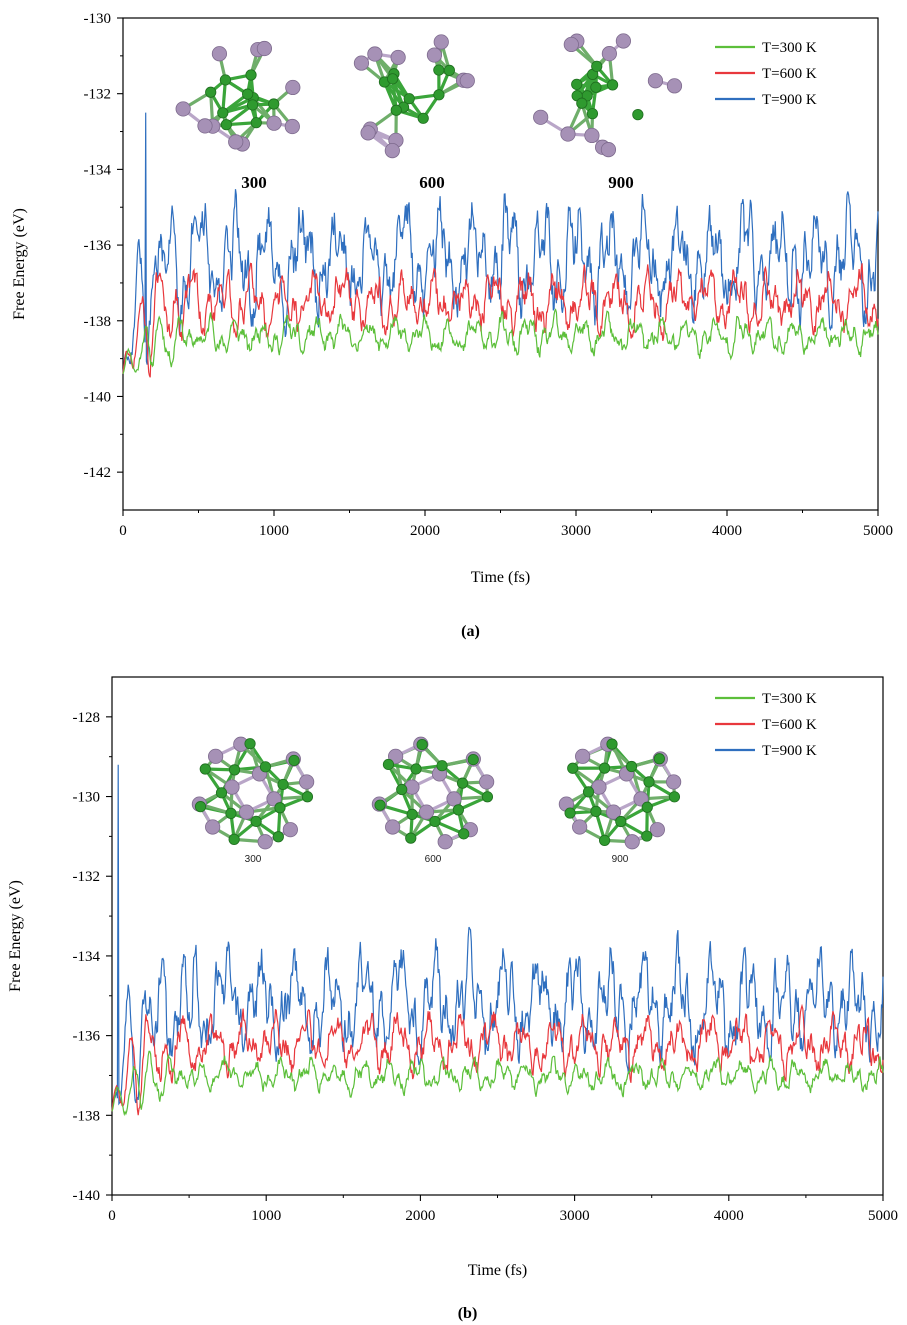 This screenshot has height=1325, width=907. I want to click on legend-entry-label: T=600 K, so click(789, 74).